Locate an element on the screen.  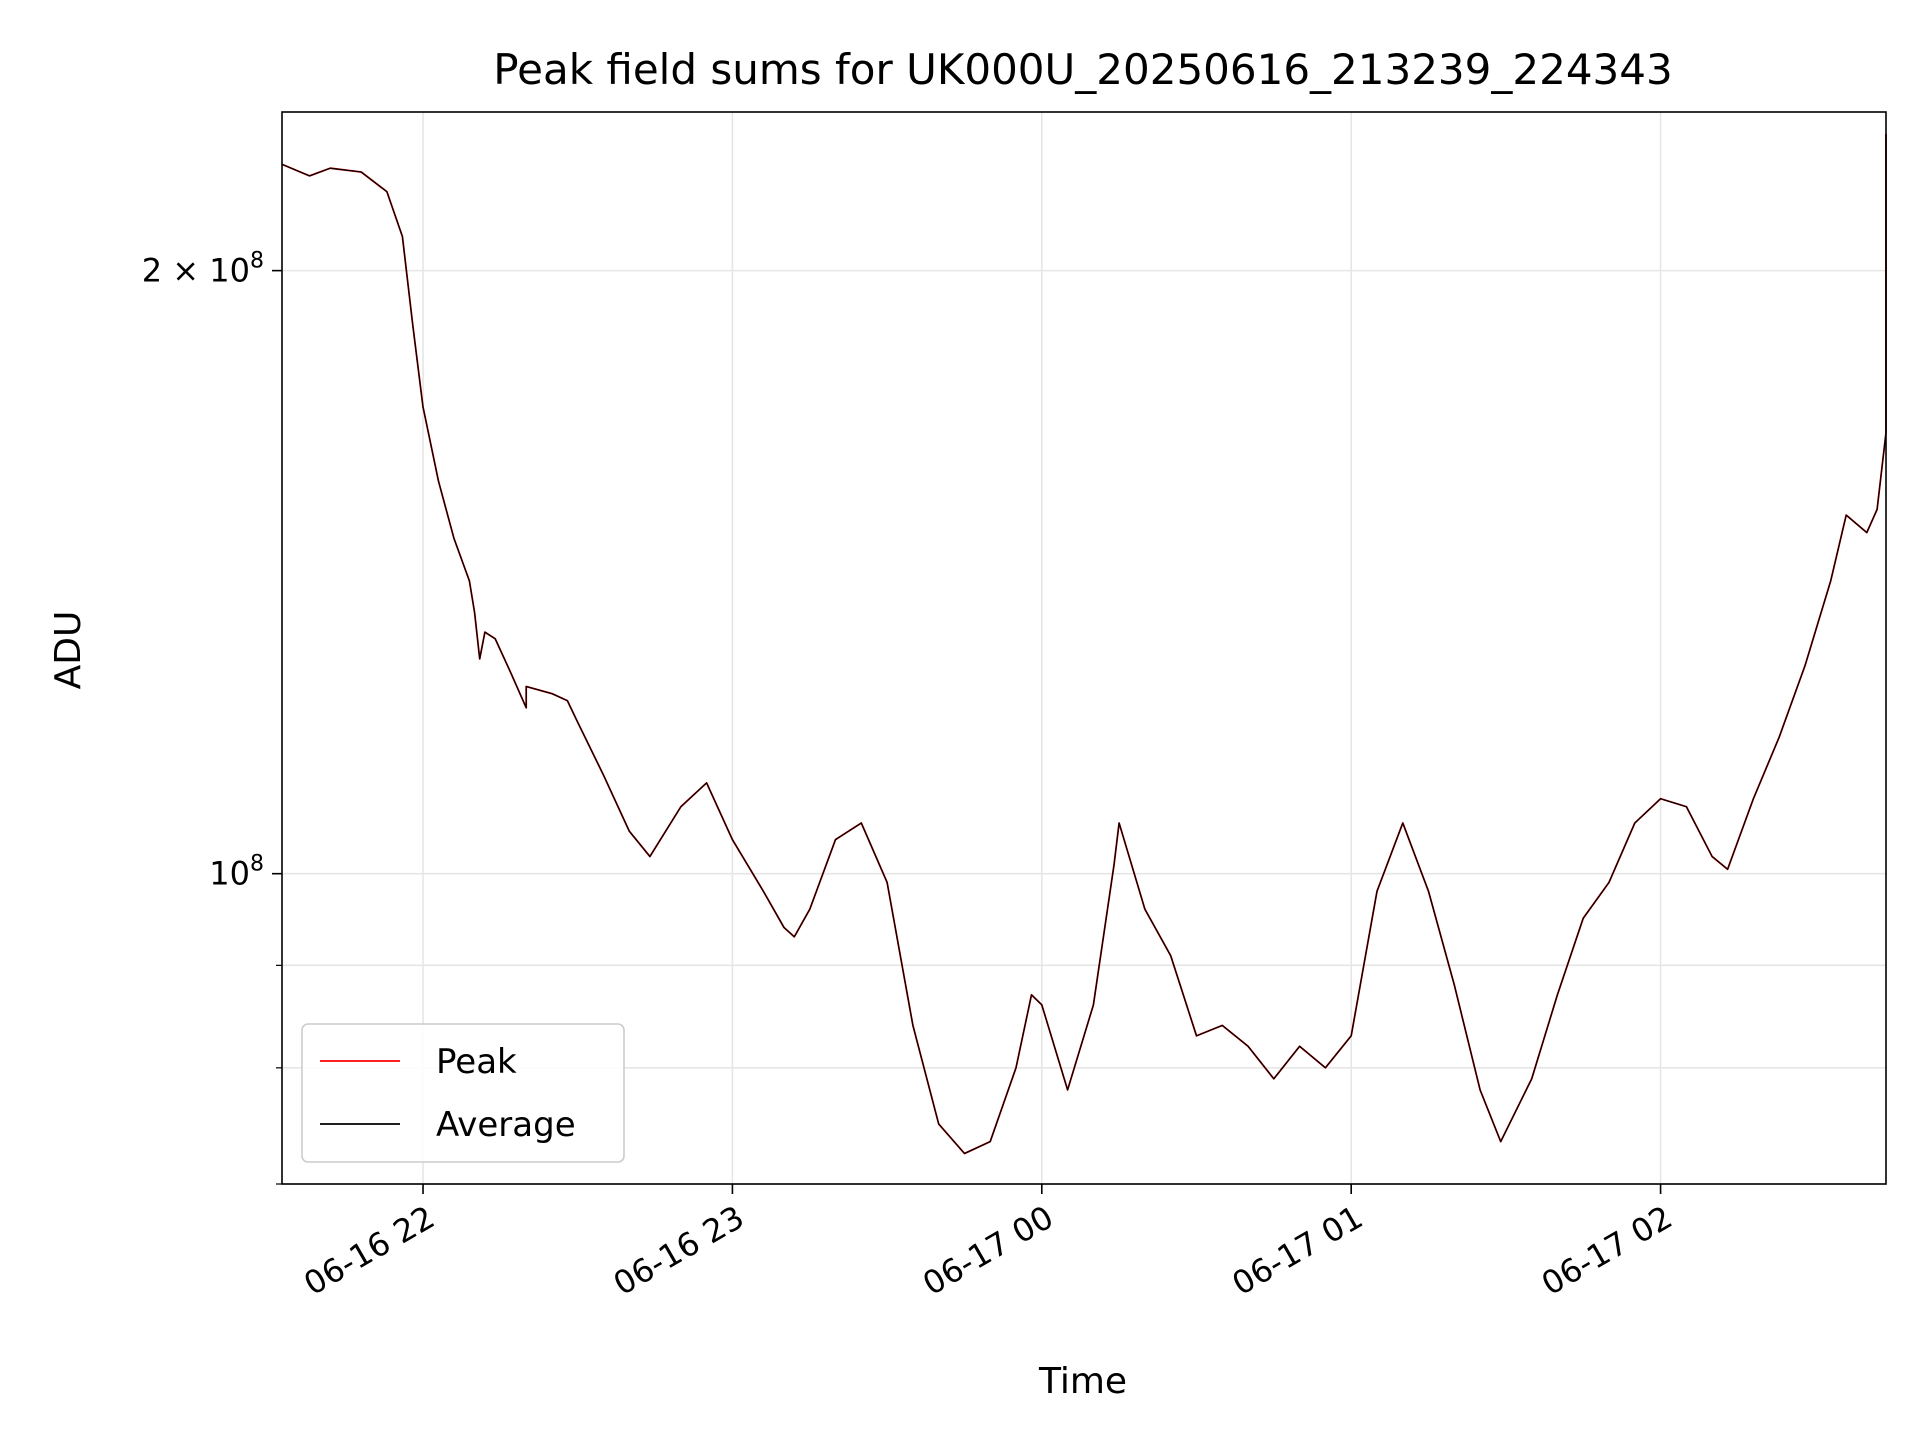
y-axis-label: ADU is located at coordinates (68, 650).